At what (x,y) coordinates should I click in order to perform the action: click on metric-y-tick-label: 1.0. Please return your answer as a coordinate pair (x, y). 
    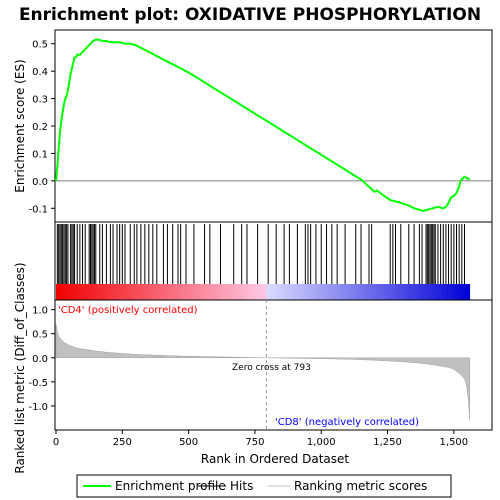
    Looking at the image, I should click on (40, 311).